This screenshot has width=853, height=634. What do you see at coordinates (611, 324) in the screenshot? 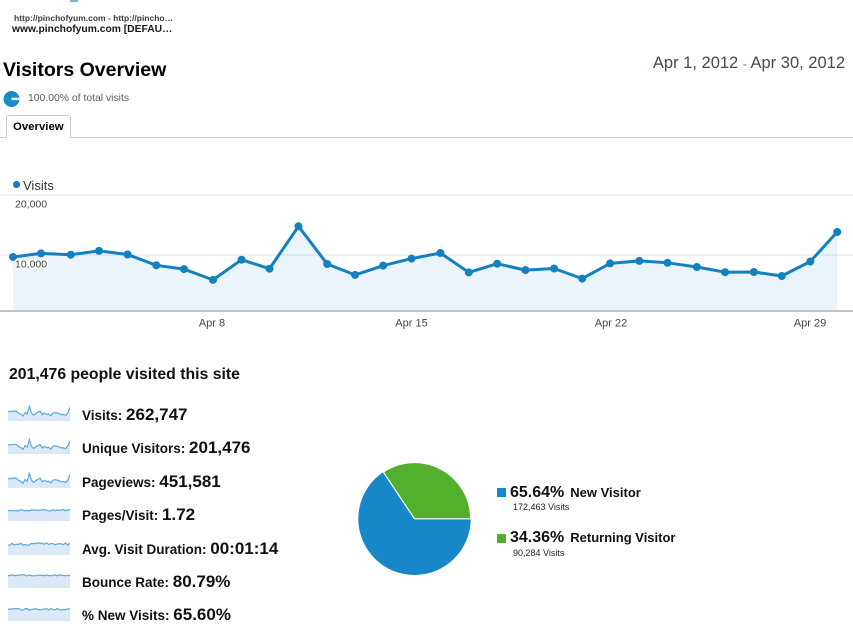
I see `svg-text: Apr 22` at bounding box center [611, 324].